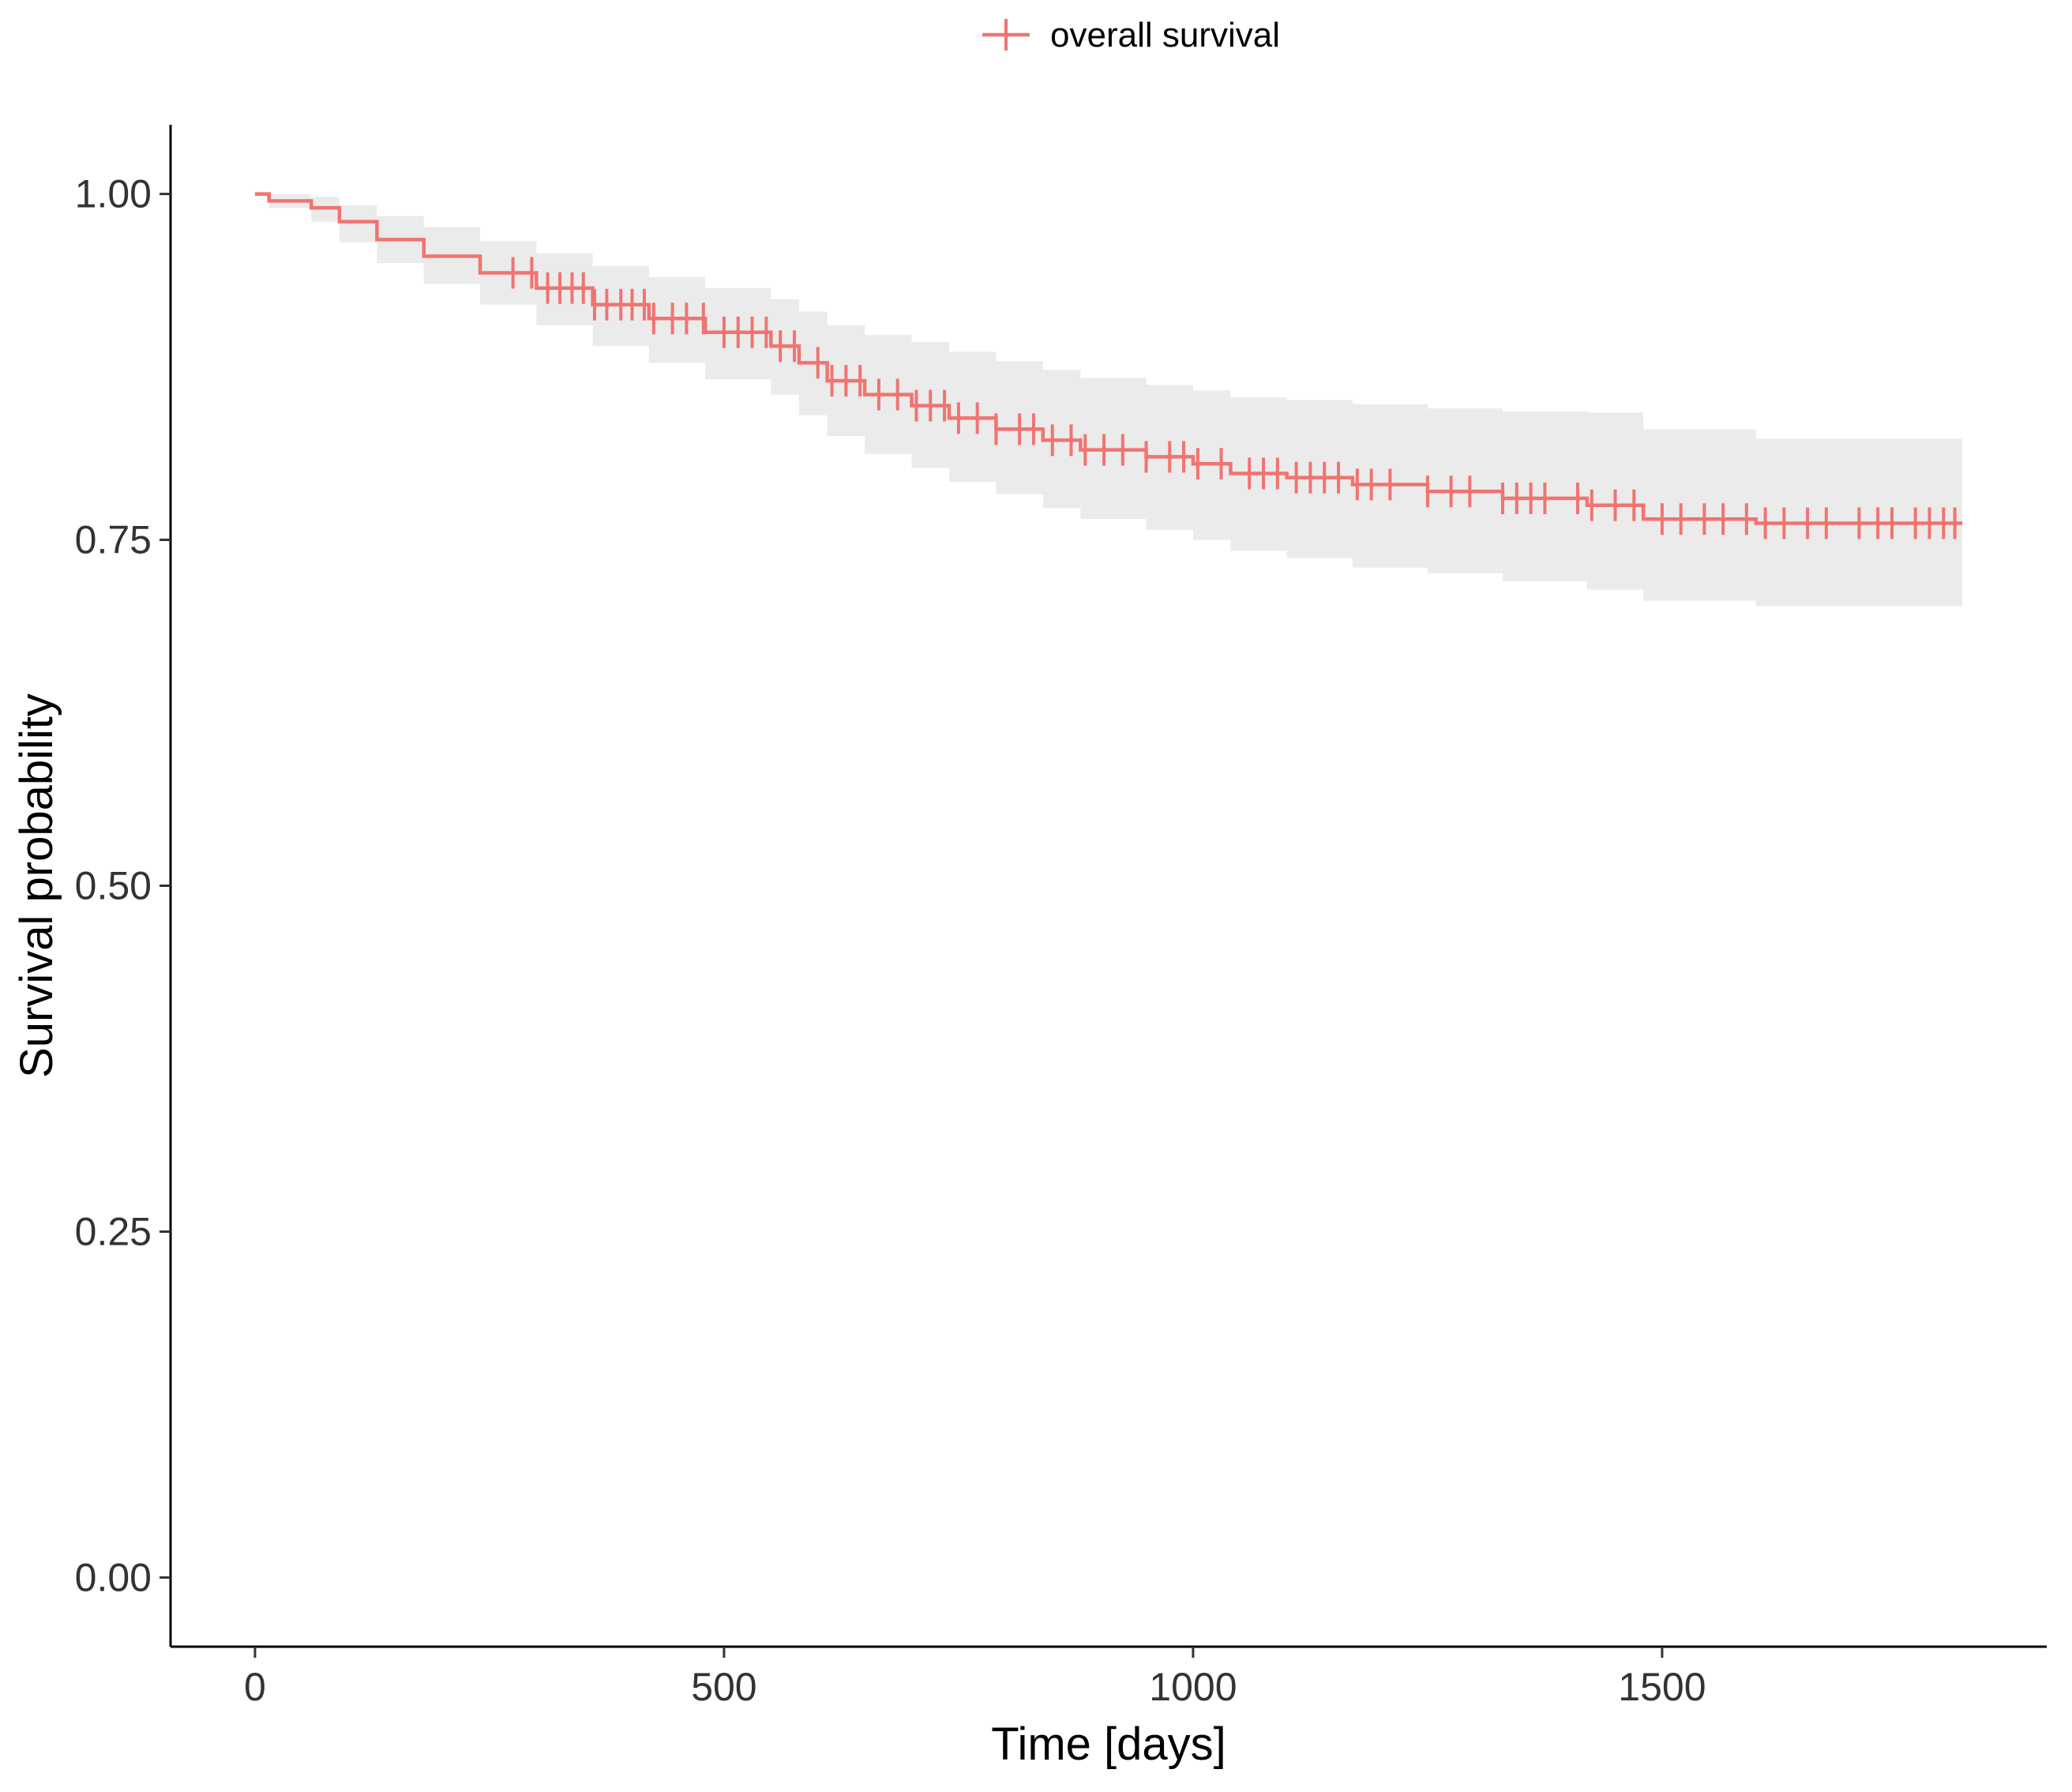  I want to click on legend: overall survival, so click(1131, 35).